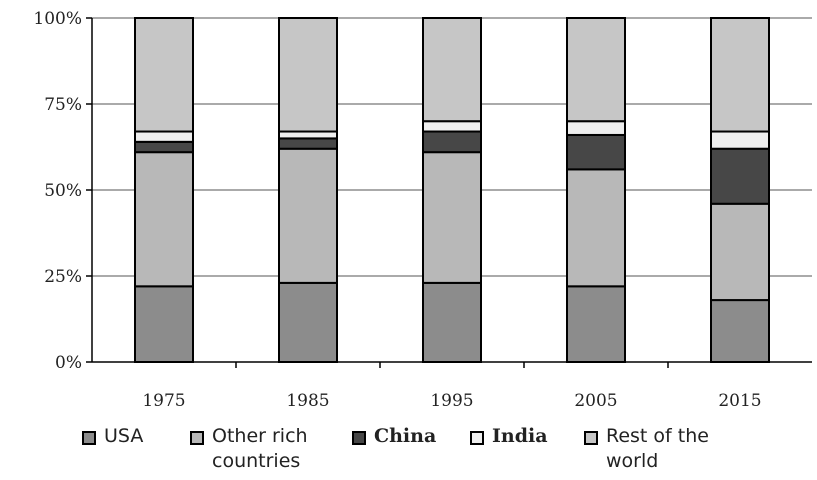  I want to click on bar-segment-2015-other-rich-countries, so click(740, 252).